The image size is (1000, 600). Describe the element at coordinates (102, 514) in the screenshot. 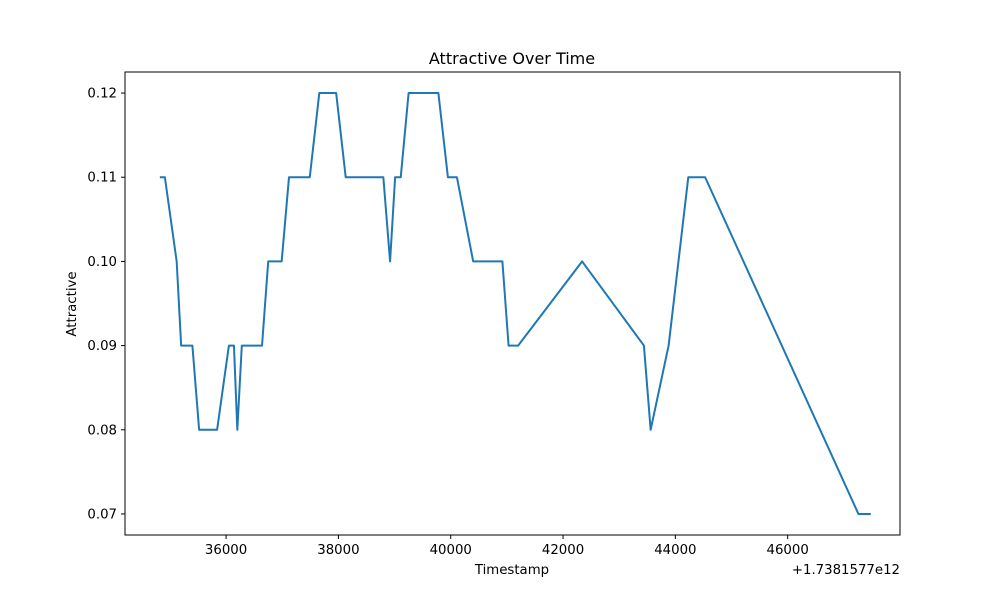

I see `y-tick-label: 0.07` at that location.